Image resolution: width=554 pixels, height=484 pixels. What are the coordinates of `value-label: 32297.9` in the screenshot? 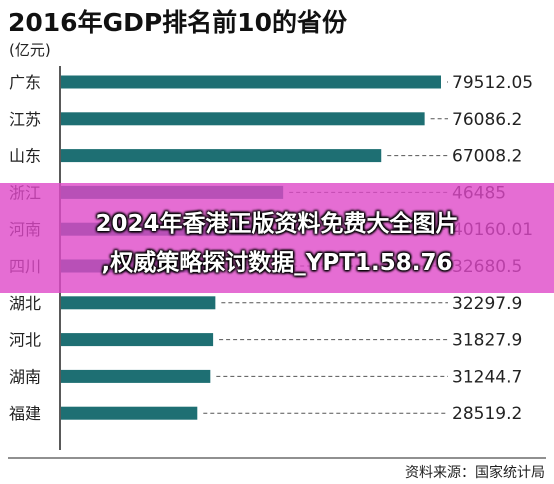 It's located at (487, 304).